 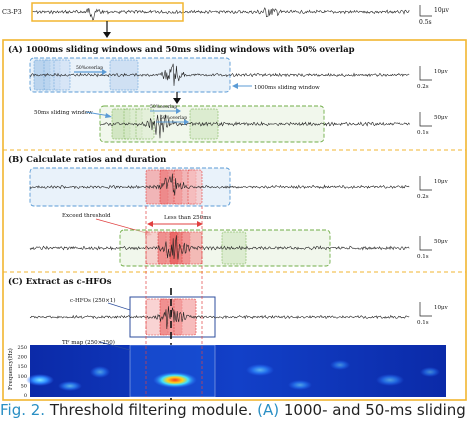 What do you see at coordinates (268, 410) in the screenshot?
I see `caption-highlight: (A)` at bounding box center [268, 410].